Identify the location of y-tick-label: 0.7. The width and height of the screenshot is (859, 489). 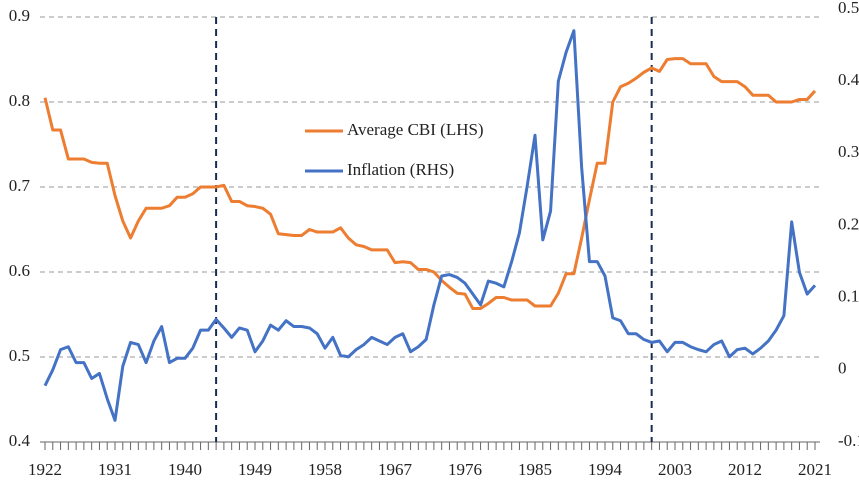
(20, 185).